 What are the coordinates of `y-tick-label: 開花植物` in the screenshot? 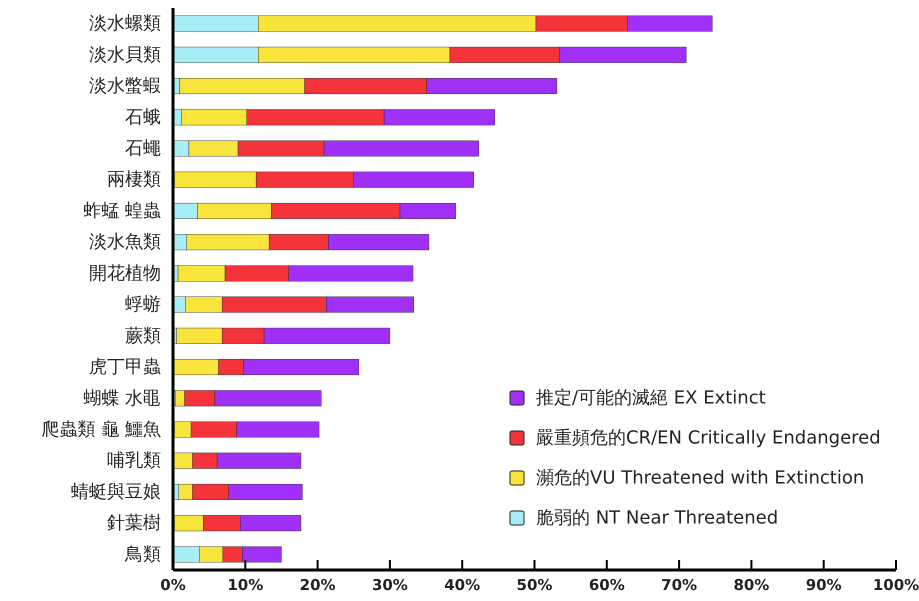 It's located at (125, 273).